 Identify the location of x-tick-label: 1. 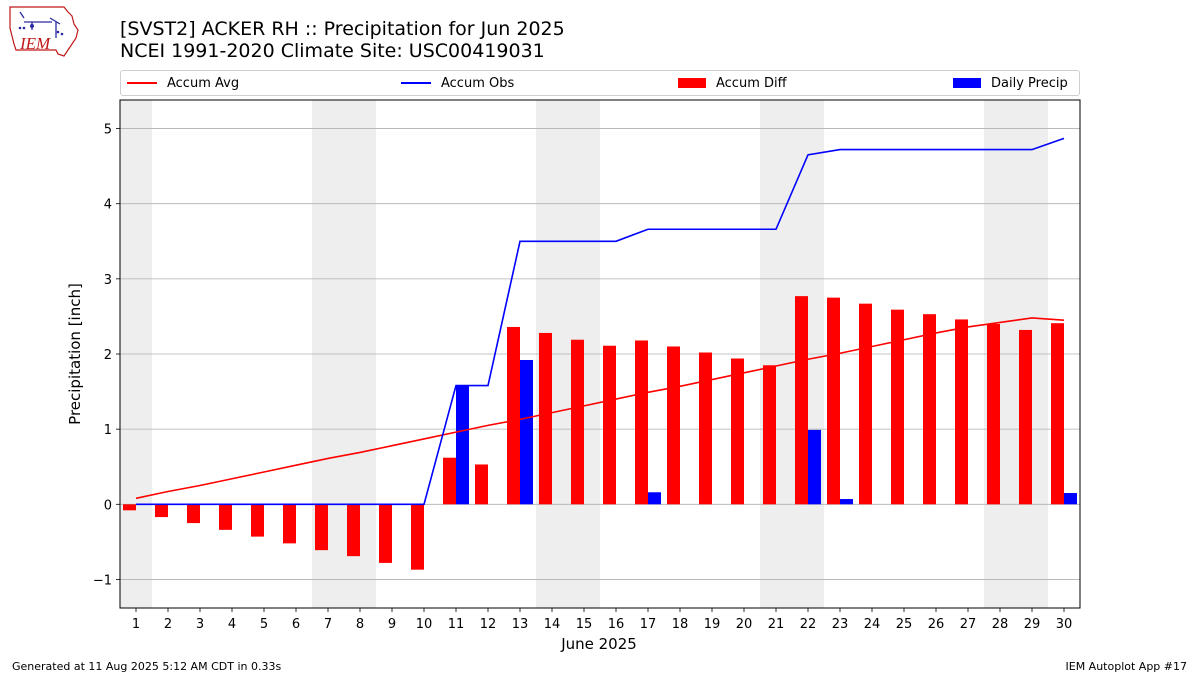
(136, 624).